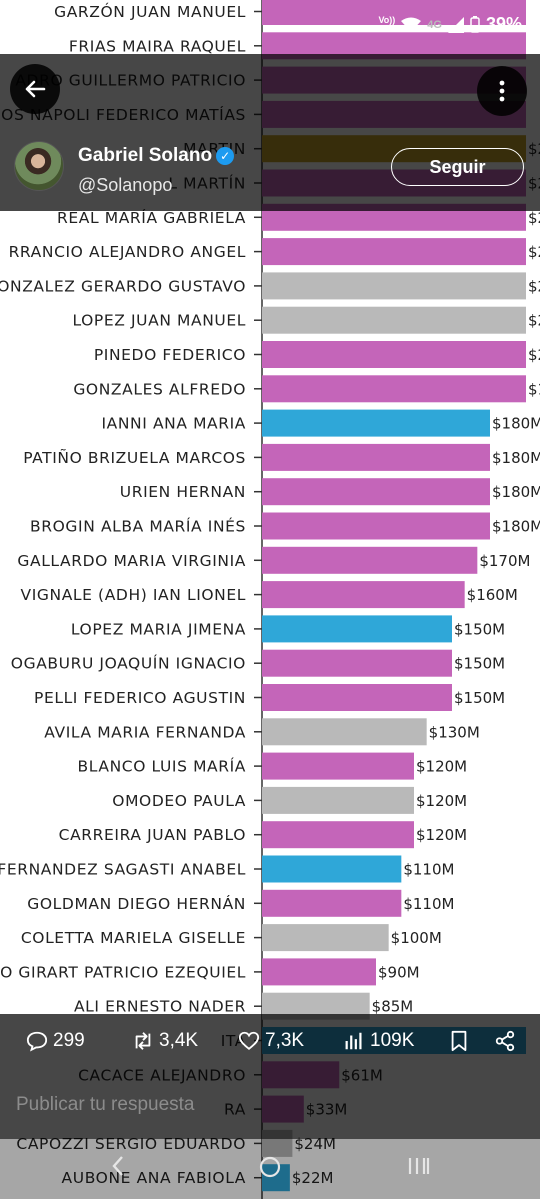 The width and height of the screenshot is (540, 1199). I want to click on follow-button: Seguir, so click(457, 167).